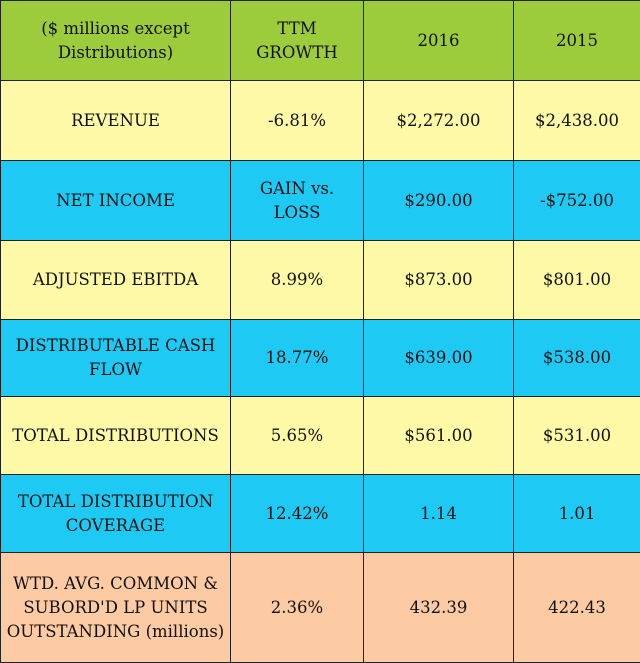 The width and height of the screenshot is (640, 663). What do you see at coordinates (577, 41) in the screenshot?
I see `header-2015: 2015` at bounding box center [577, 41].